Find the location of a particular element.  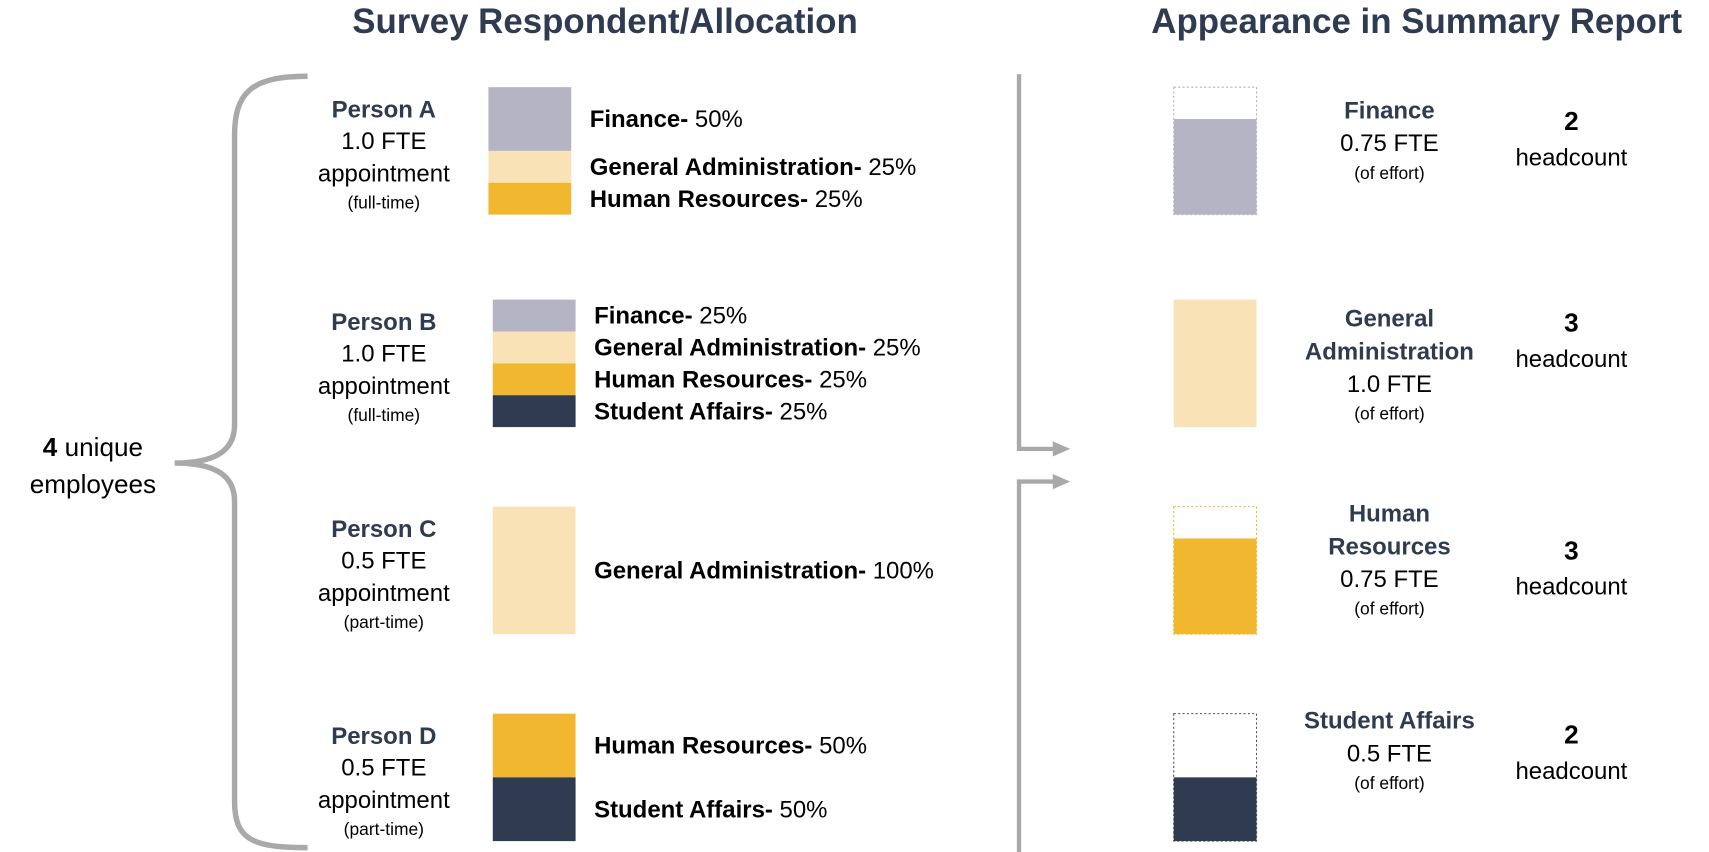

brace-label: 4 unique is located at coordinates (93, 447).